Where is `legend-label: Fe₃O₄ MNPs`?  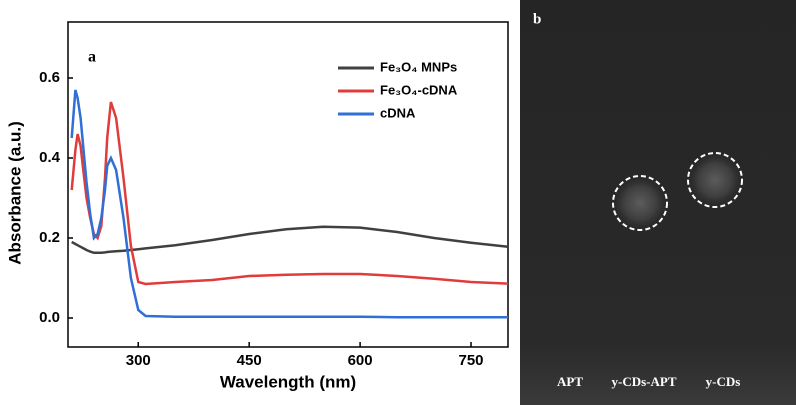 legend-label: Fe₃O₄ MNPs is located at coordinates (418, 66).